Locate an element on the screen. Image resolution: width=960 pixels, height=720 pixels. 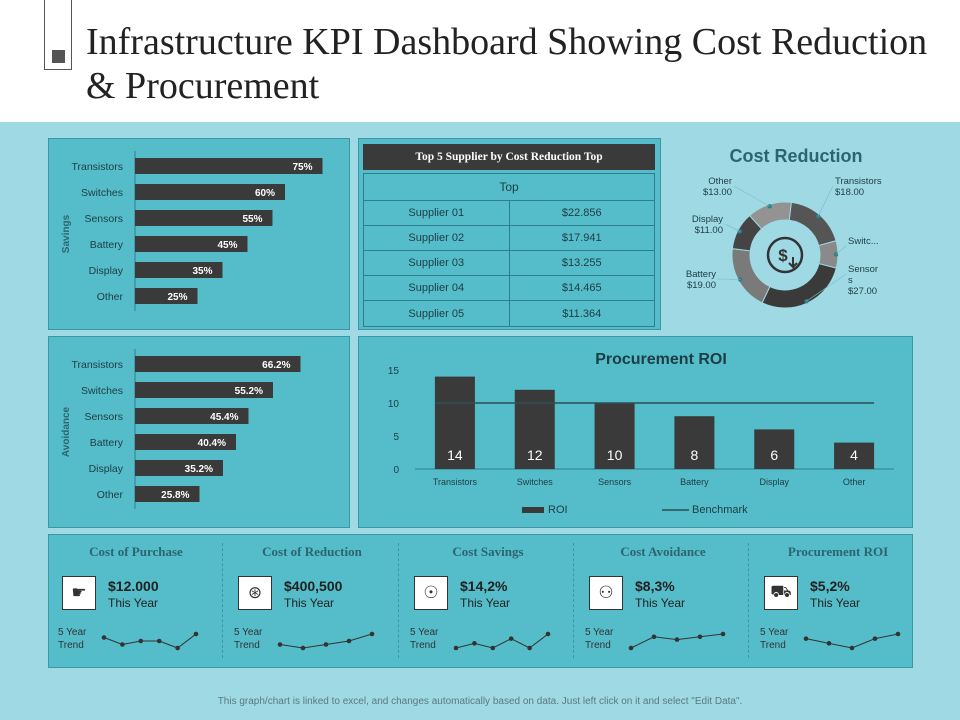
table-row: Supplier 01 $22.856 is located at coordinates (509, 213).